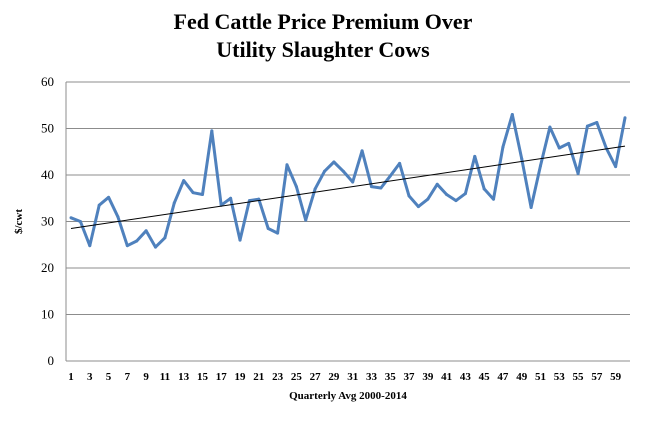 This screenshot has height=421, width=646. I want to click on y-tick-label: 30, so click(47, 221).